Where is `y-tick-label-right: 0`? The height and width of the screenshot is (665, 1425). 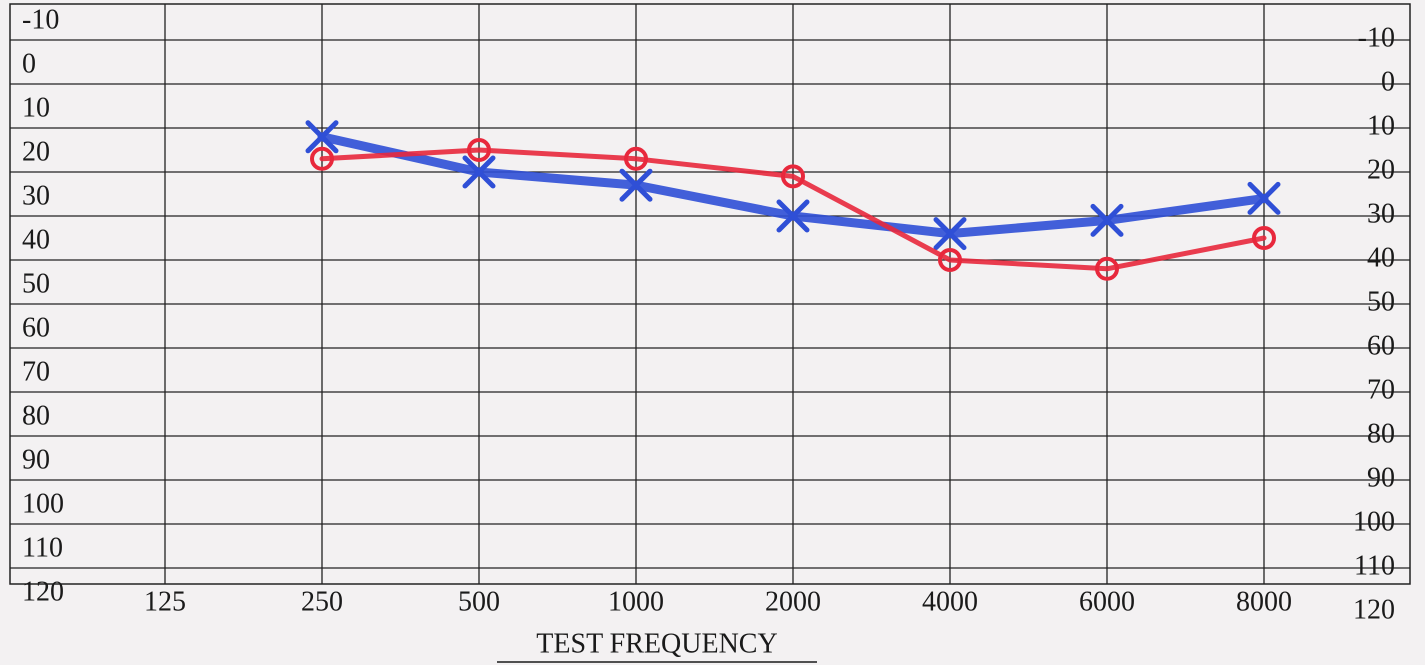 y-tick-label-right: 0 is located at coordinates (1388, 81).